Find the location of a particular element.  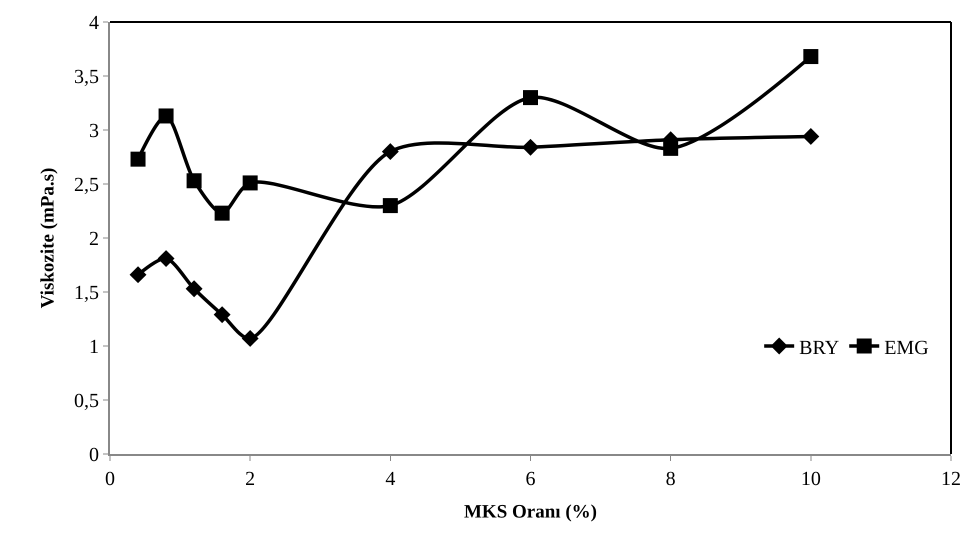

x-tick-label: 4 is located at coordinates (390, 479).